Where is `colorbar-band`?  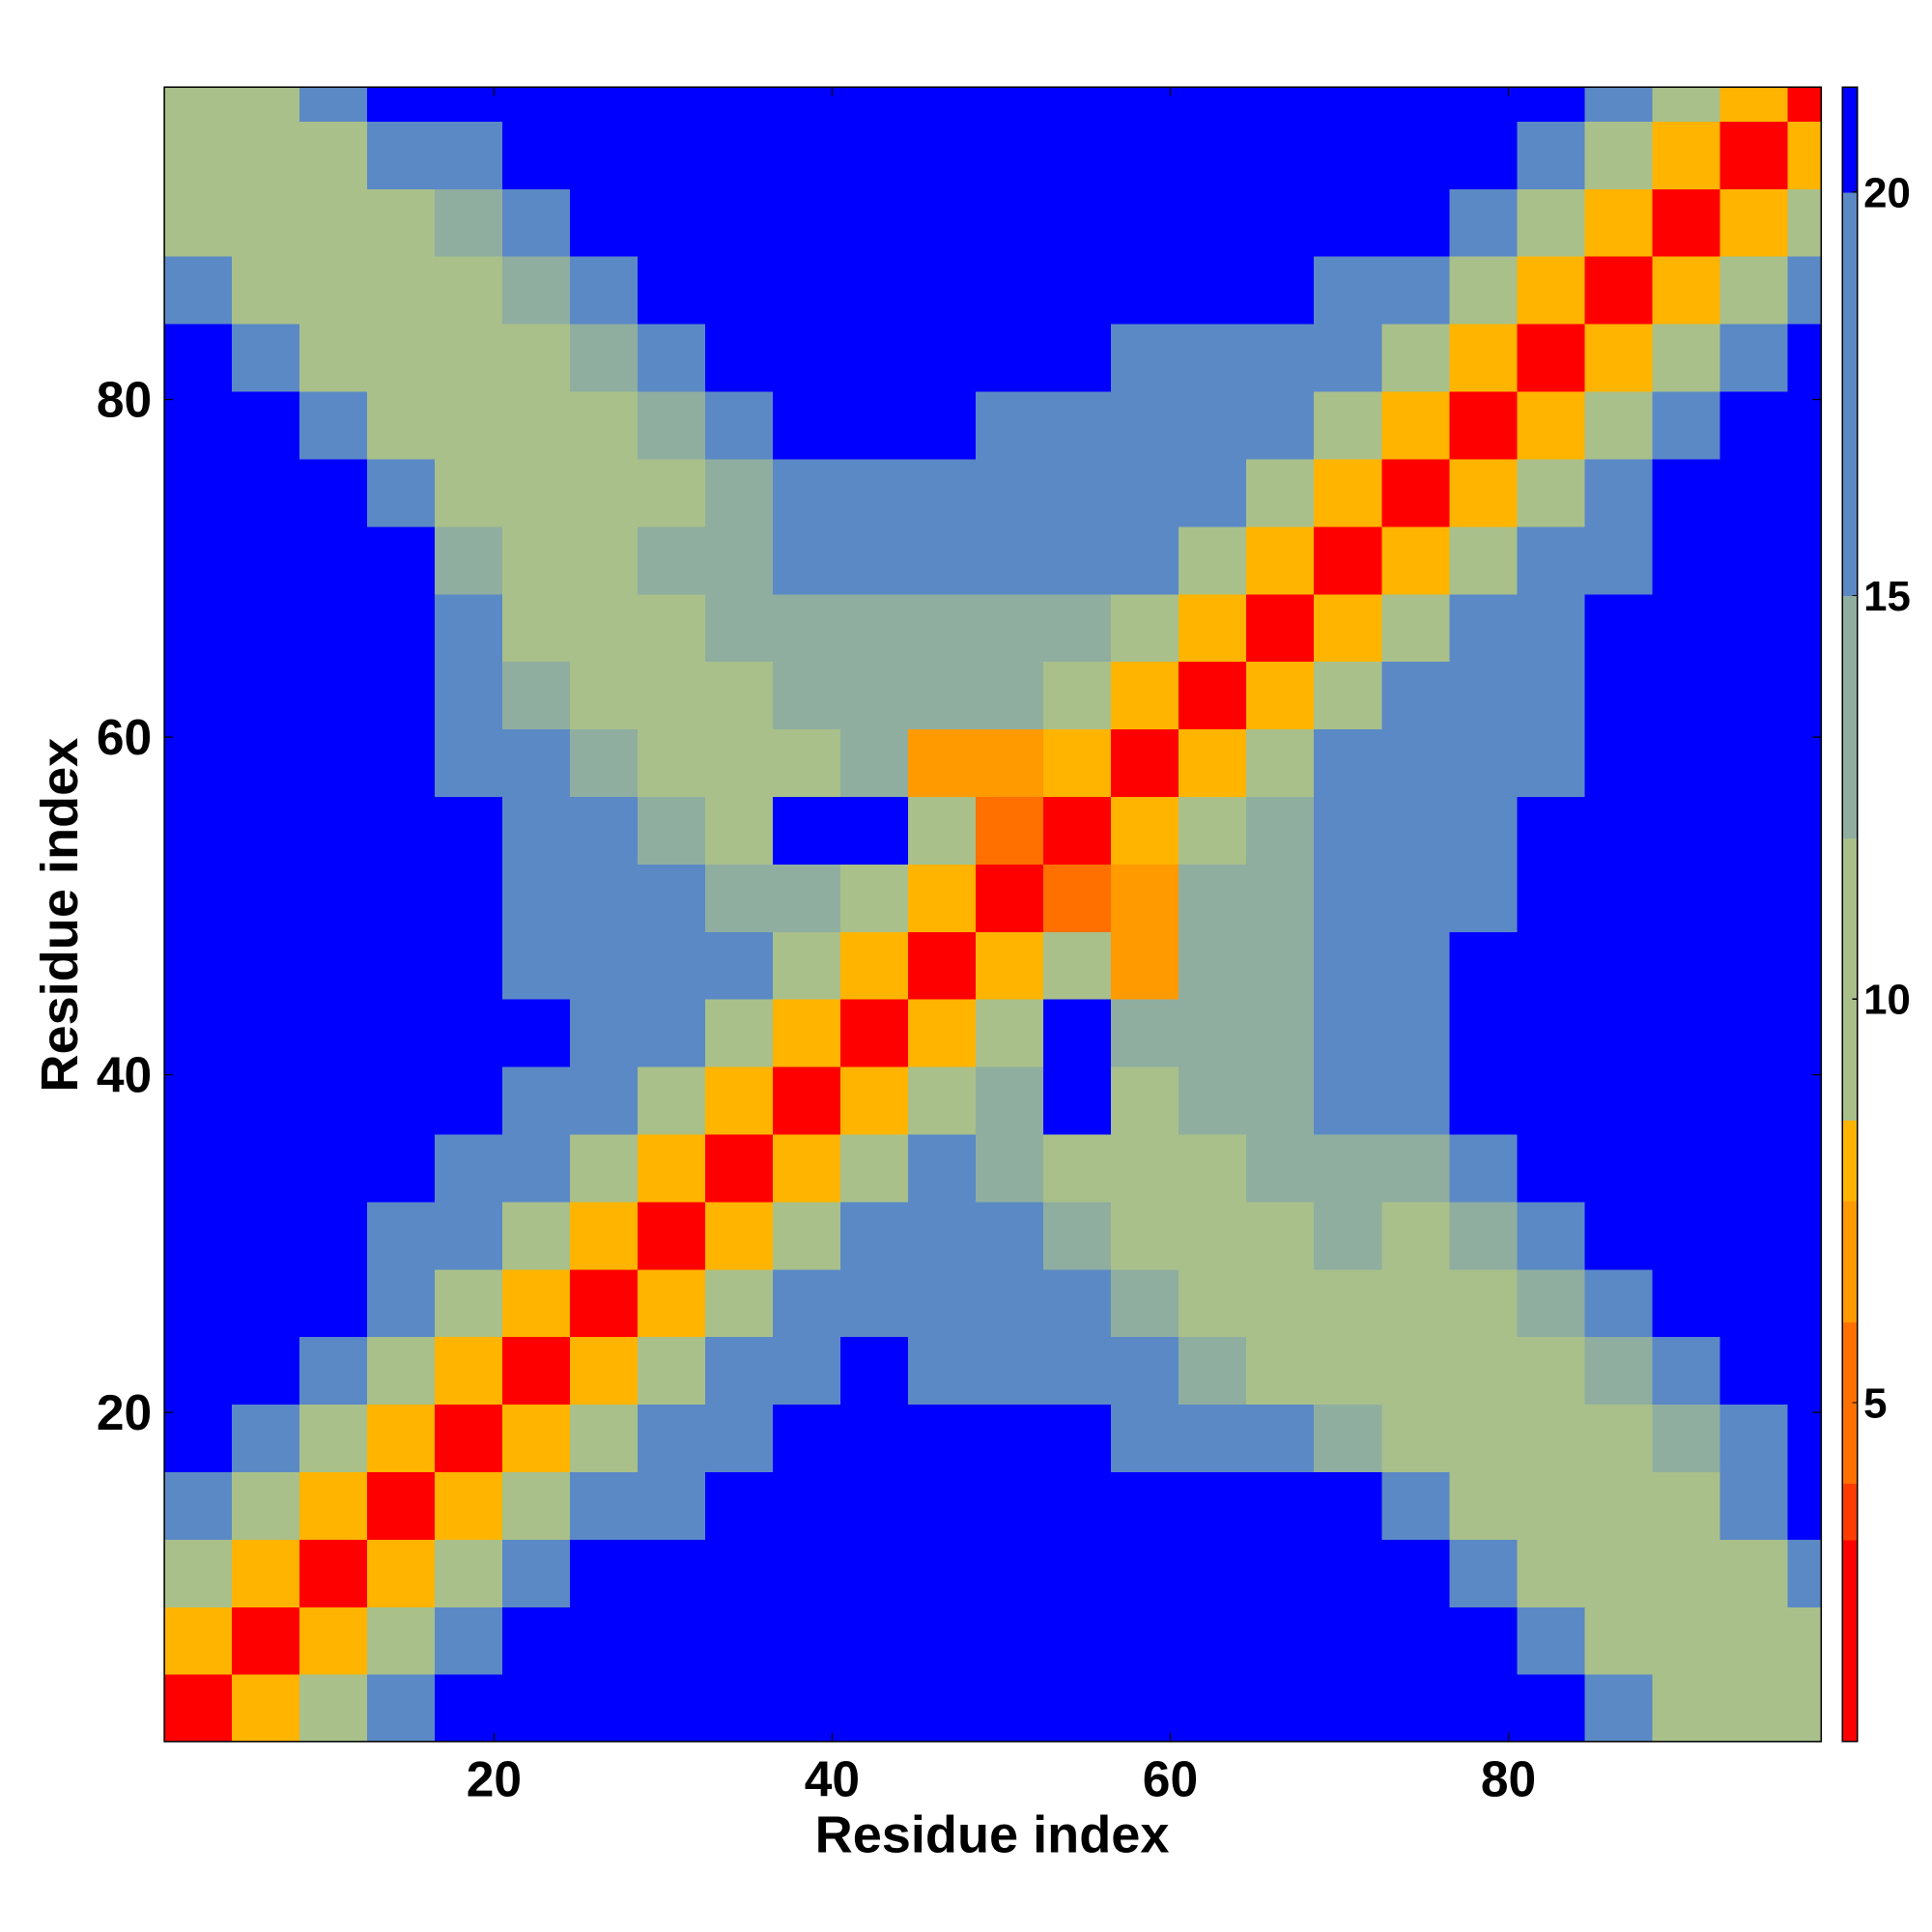
colorbar-band is located at coordinates (1850, 140).